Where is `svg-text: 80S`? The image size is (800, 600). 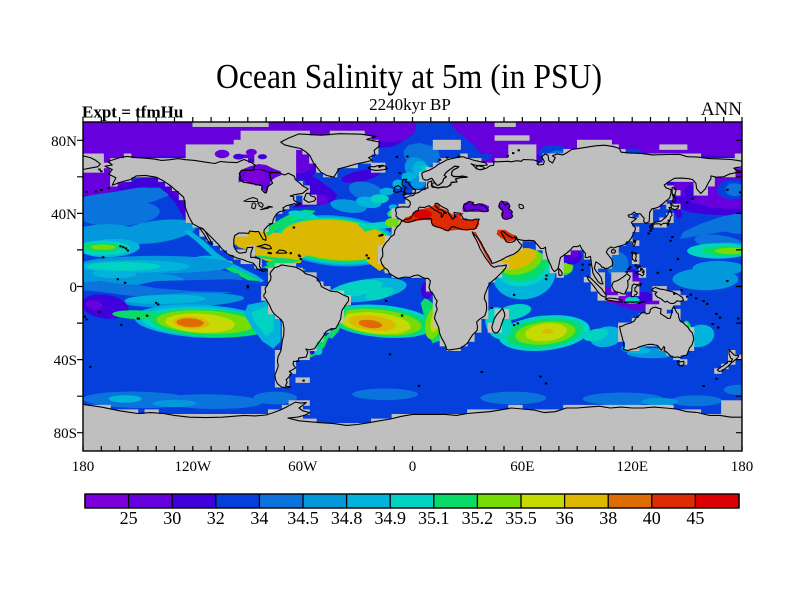
svg-text: 80S is located at coordinates (65, 434).